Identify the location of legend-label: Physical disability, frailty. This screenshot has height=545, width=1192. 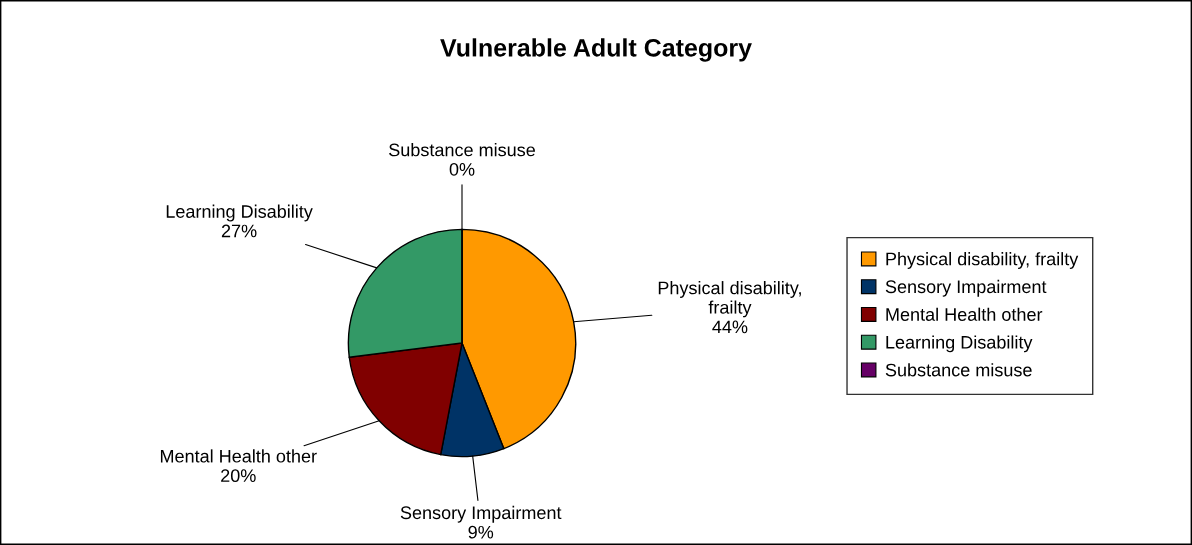
(982, 260).